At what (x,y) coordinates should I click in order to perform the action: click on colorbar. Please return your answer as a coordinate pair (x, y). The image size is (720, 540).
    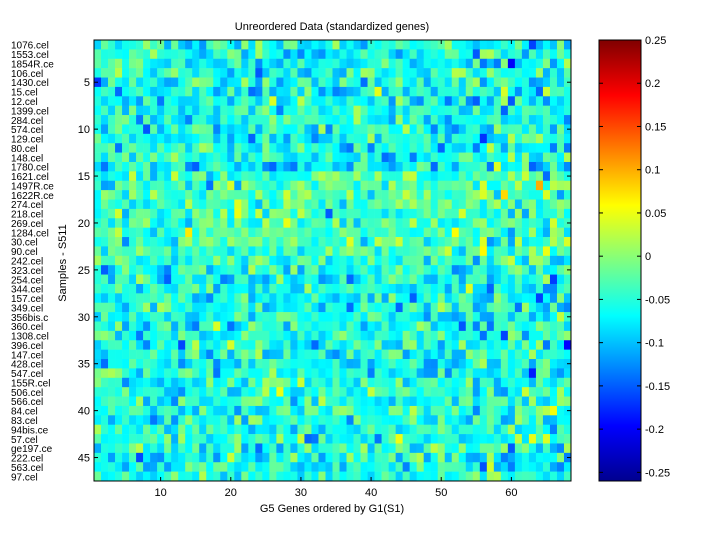
    Looking at the image, I should click on (620, 260).